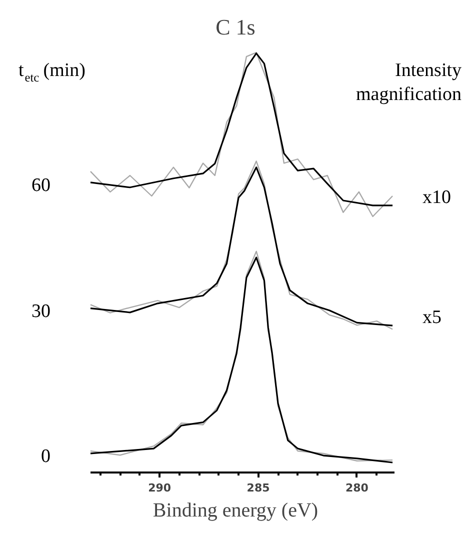  I want to click on text: 0, so click(45, 456).